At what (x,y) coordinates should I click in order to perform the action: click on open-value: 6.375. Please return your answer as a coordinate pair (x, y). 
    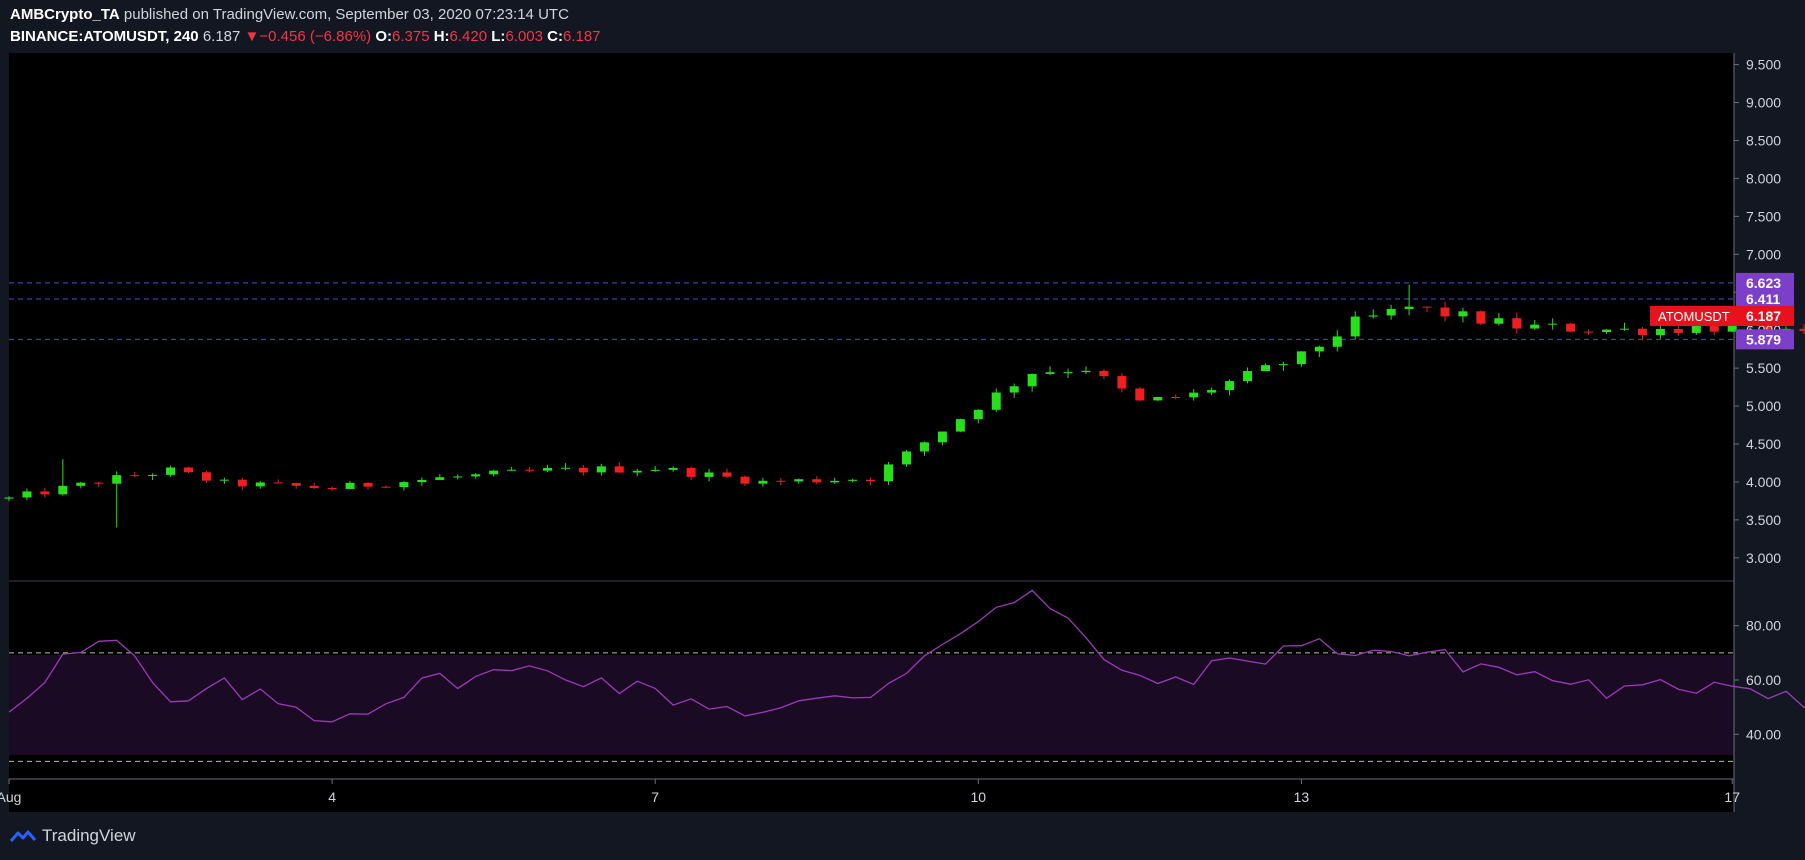
    Looking at the image, I should click on (411, 36).